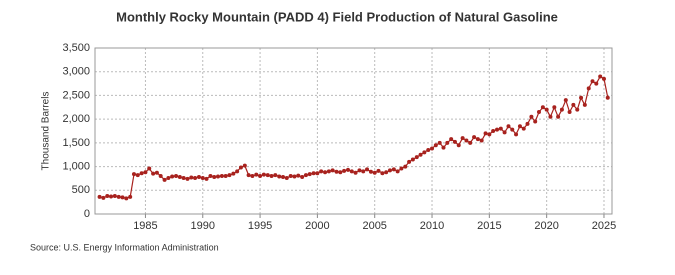  What do you see at coordinates (432, 226) in the screenshot?
I see `x-tick-label: 2010` at bounding box center [432, 226].